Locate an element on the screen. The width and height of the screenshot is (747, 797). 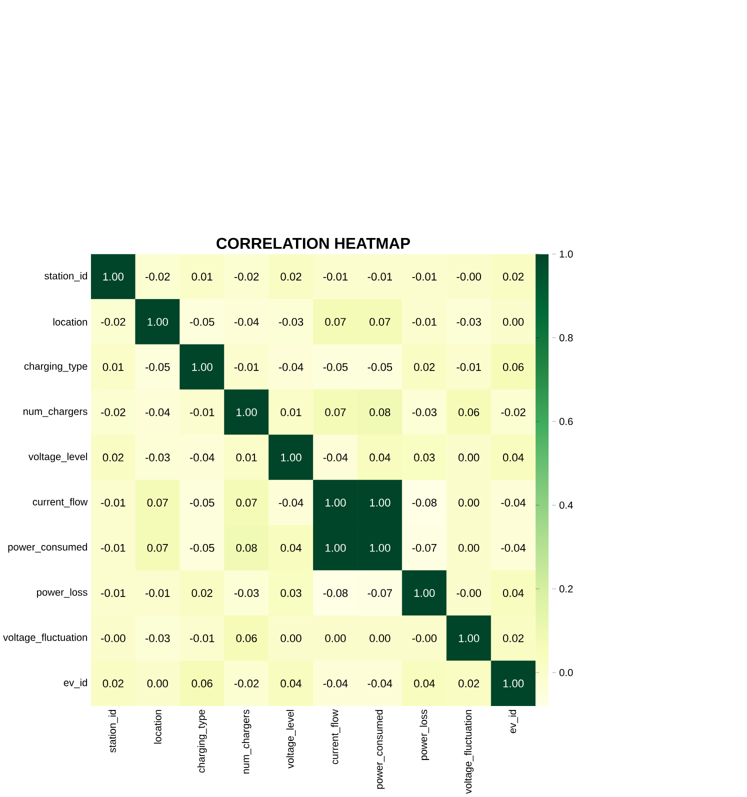
y-tick-label: charging_type is located at coordinates (56, 367).